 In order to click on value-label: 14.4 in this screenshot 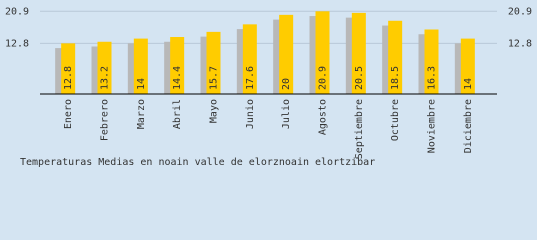, I will do `click(177, 78)`.